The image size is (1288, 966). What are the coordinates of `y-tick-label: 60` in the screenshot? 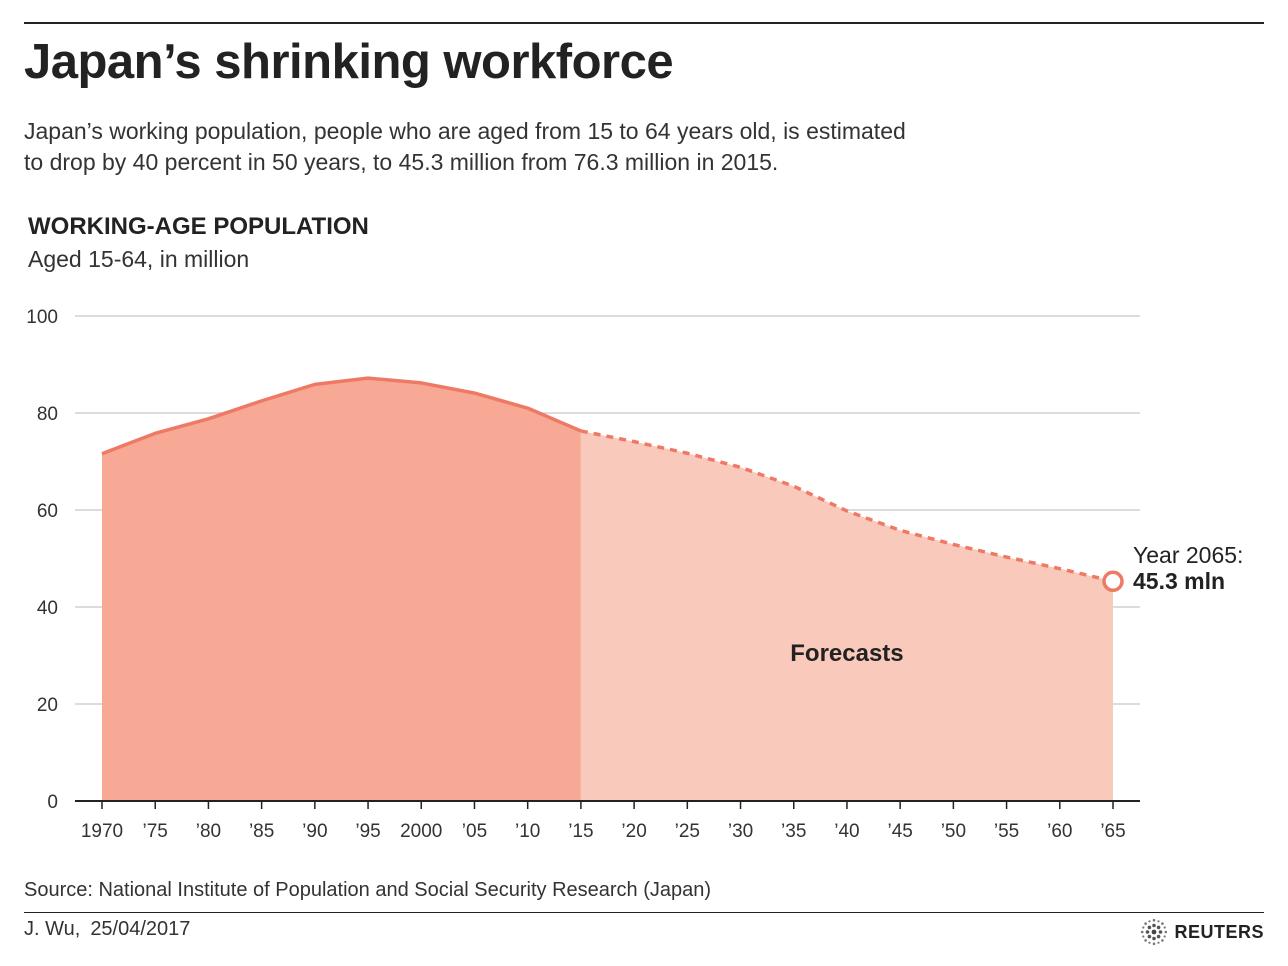 It's located at (47, 511).